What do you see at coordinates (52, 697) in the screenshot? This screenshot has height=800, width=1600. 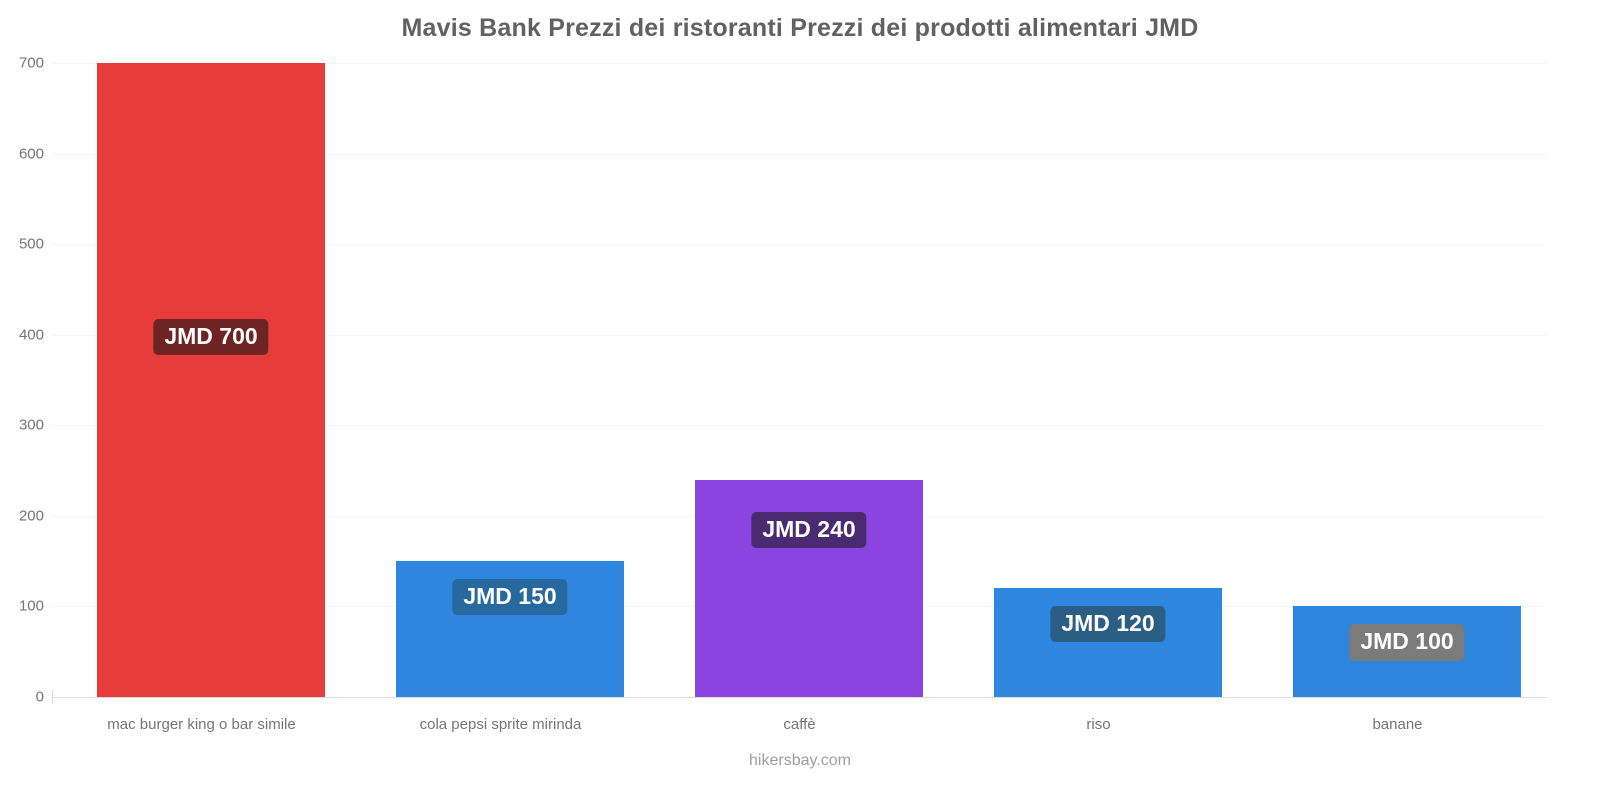 I see `y-axis-tick` at bounding box center [52, 697].